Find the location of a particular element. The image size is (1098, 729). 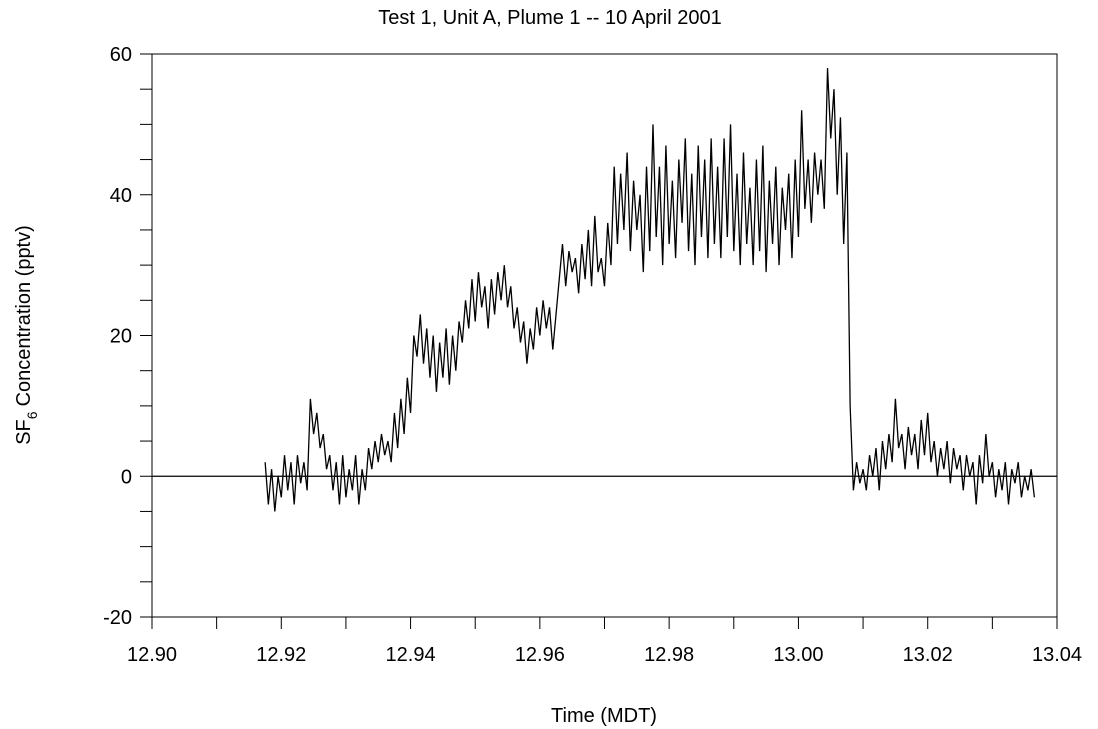

x-tick-label: 13.04 is located at coordinates (1057, 655).